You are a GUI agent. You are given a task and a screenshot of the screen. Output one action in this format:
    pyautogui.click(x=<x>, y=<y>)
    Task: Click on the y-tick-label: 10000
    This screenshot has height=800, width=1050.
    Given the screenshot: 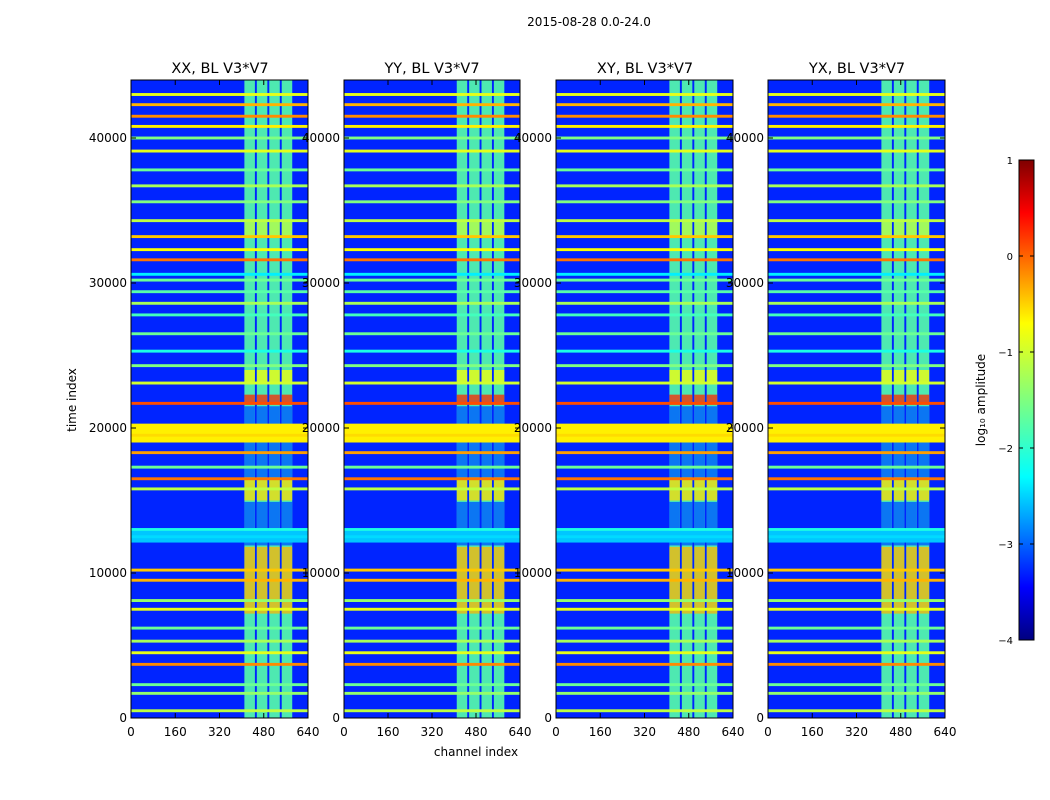 What is the action you would take?
    pyautogui.click(x=321, y=573)
    